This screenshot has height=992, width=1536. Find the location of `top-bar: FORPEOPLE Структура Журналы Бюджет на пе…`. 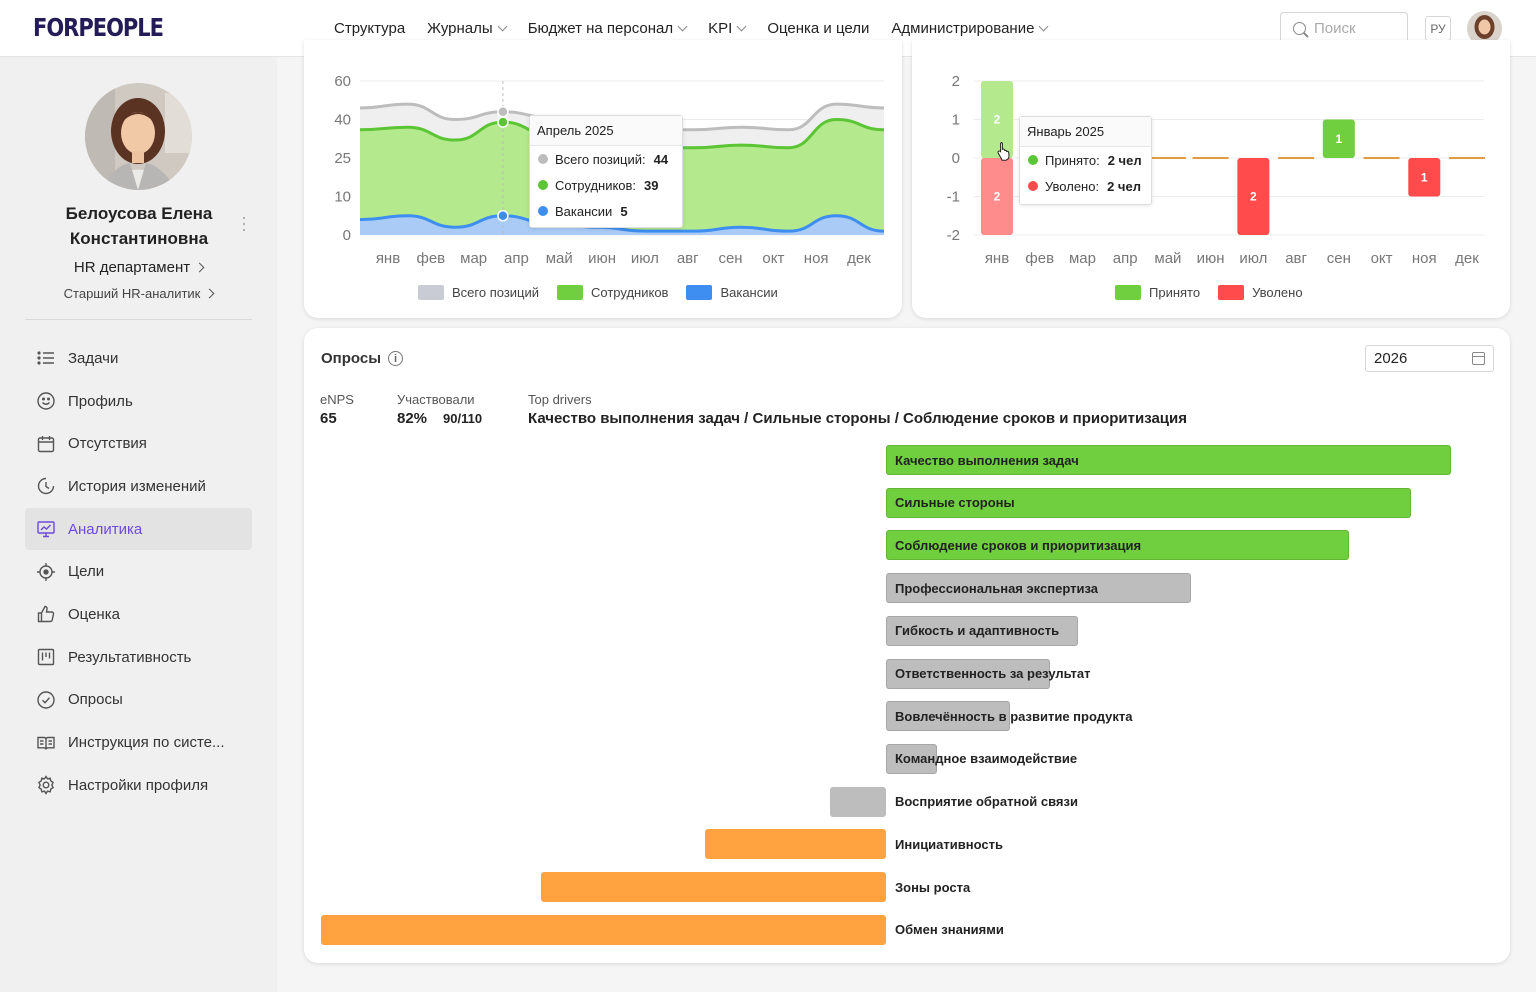

top-bar: FORPEOPLE Структура Журналы Бюджет на пе… is located at coordinates (768, 28).